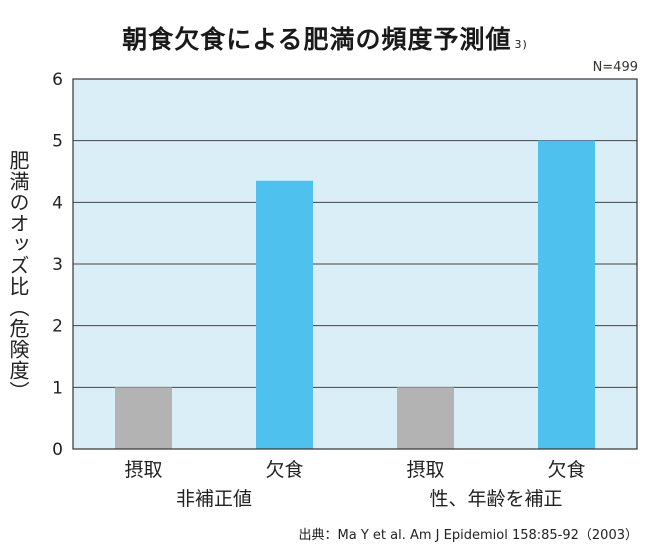  What do you see at coordinates (521, 44) in the screenshot?
I see `title-reference: 3)` at bounding box center [521, 44].